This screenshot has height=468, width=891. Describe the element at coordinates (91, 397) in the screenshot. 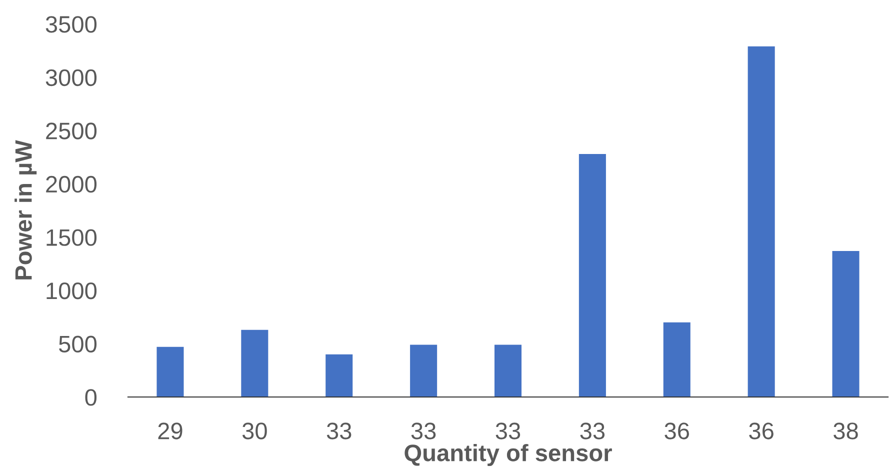

I see `y-tick-label: 0` at that location.